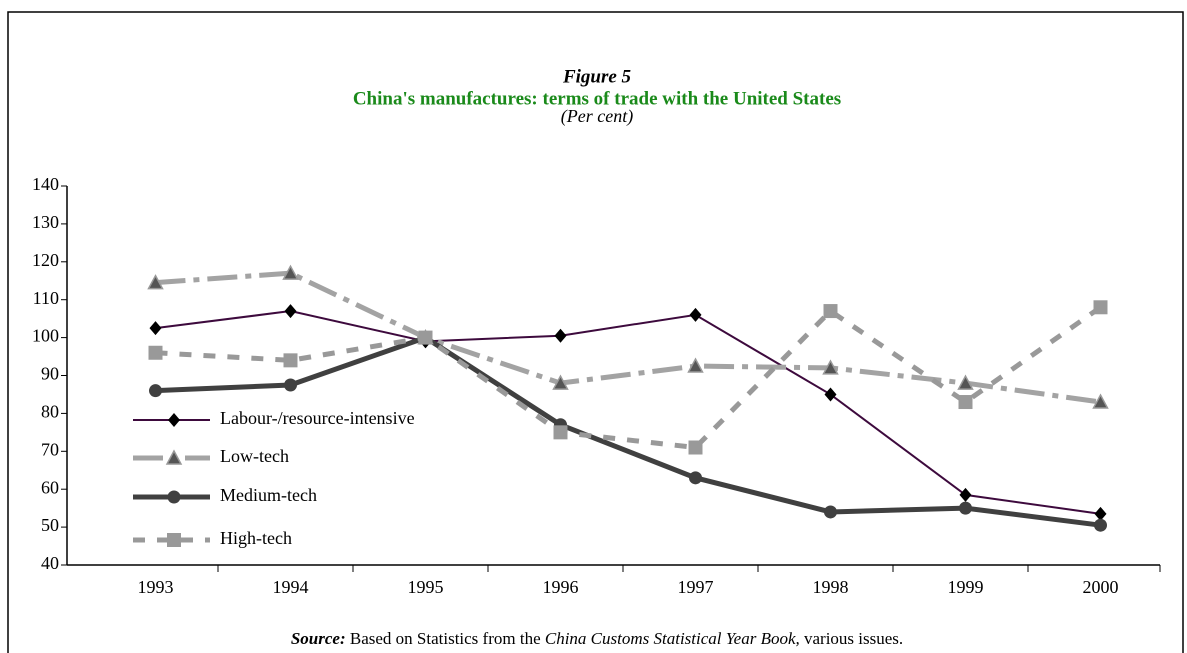 This screenshot has width=1187, height=653. Describe the element at coordinates (45, 184) in the screenshot. I see `y-tick-label: 140` at that location.